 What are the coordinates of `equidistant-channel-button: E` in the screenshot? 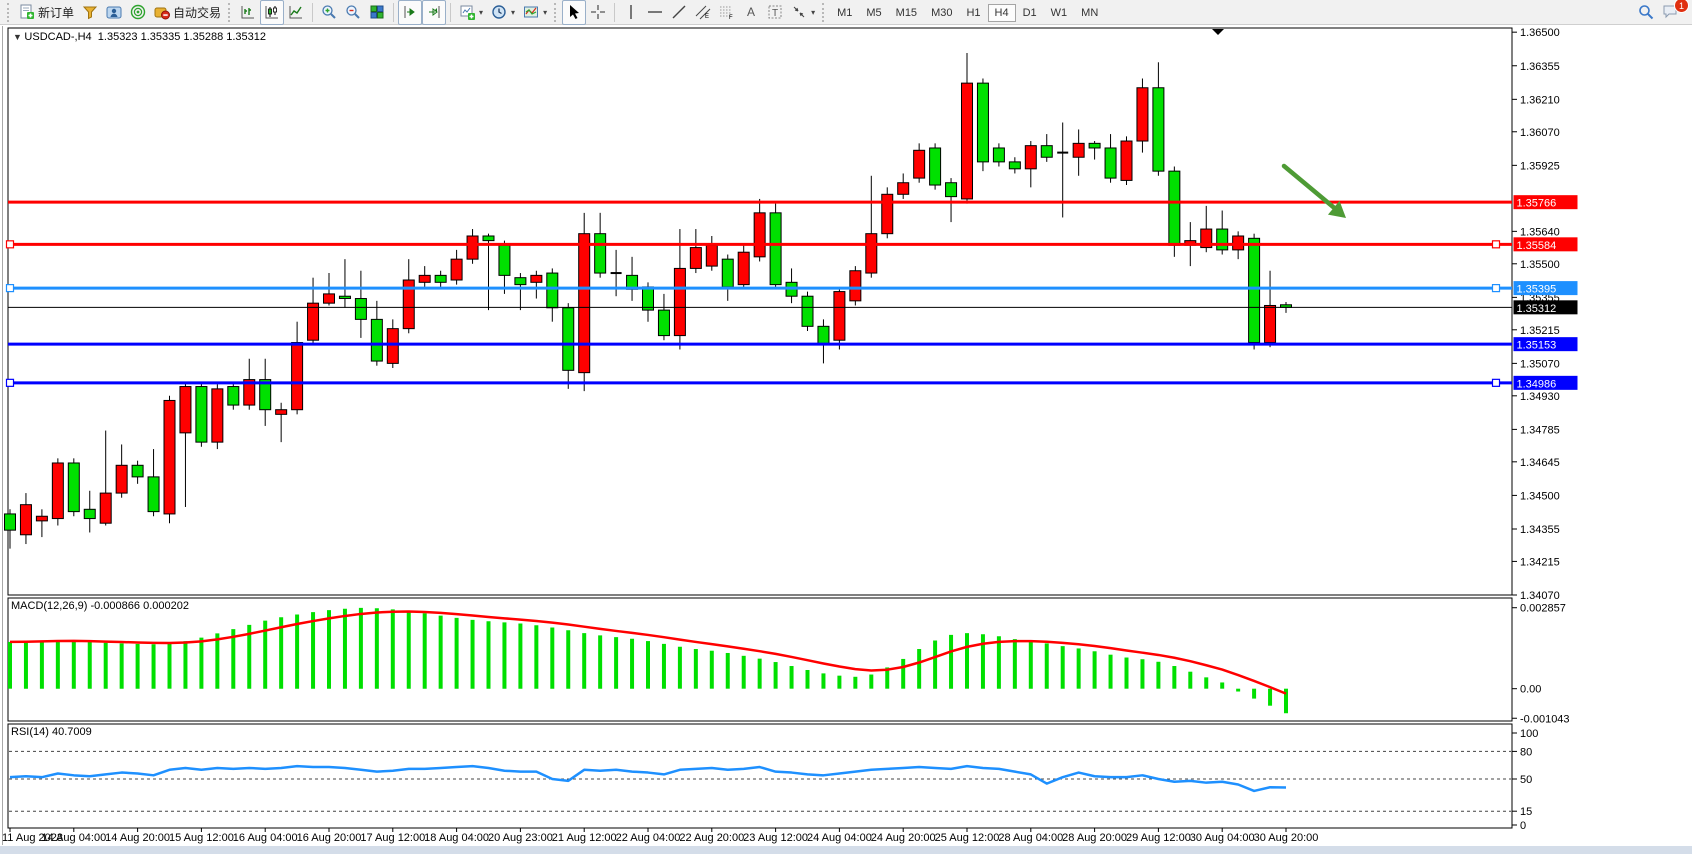 It's located at (703, 12).